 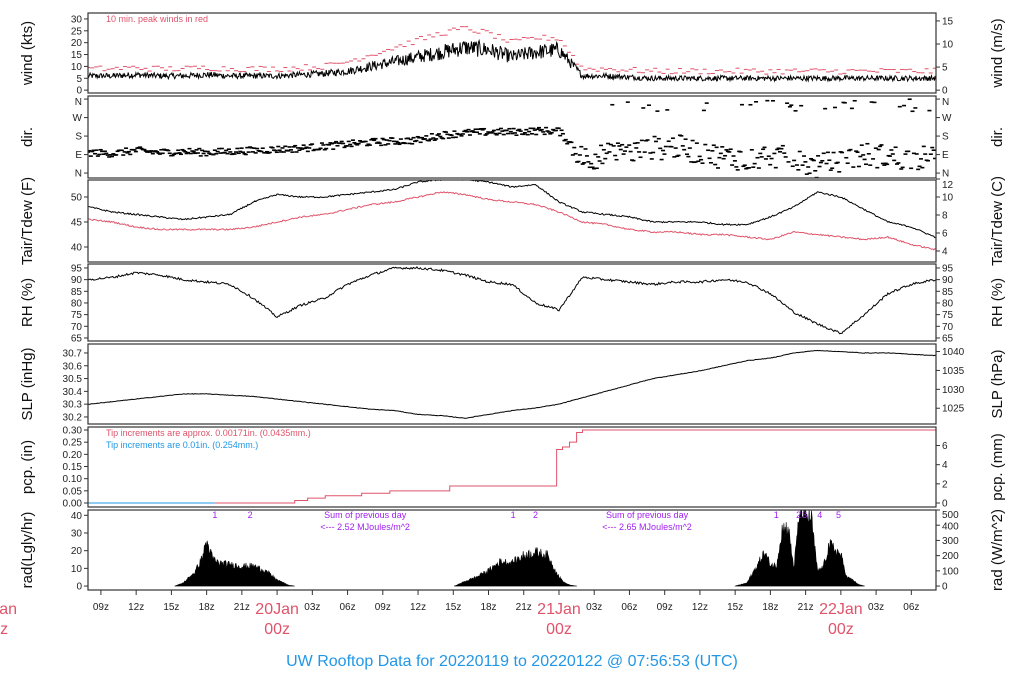 What do you see at coordinates (997, 467) in the screenshot?
I see `pcp-right-axis-label: pcp. (mm)` at bounding box center [997, 467].